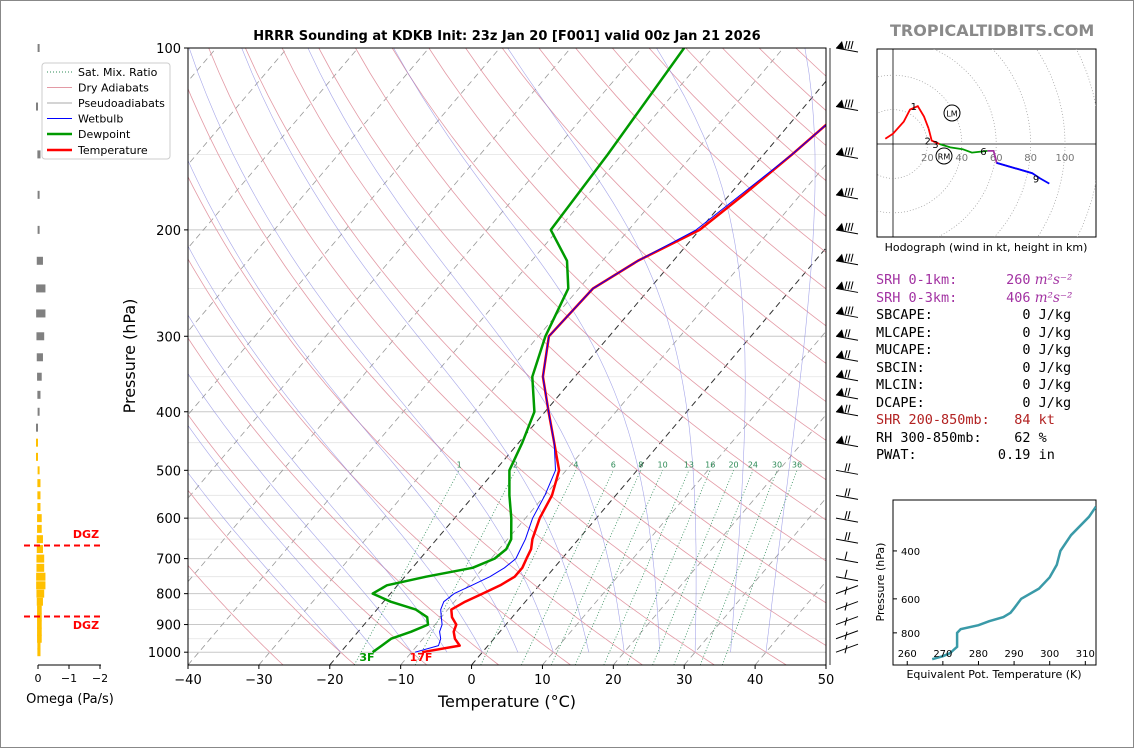 The height and width of the screenshot is (748, 1134). What do you see at coordinates (961, 158) in the screenshot?
I see `hodo-ring-label: 40` at bounding box center [961, 158].